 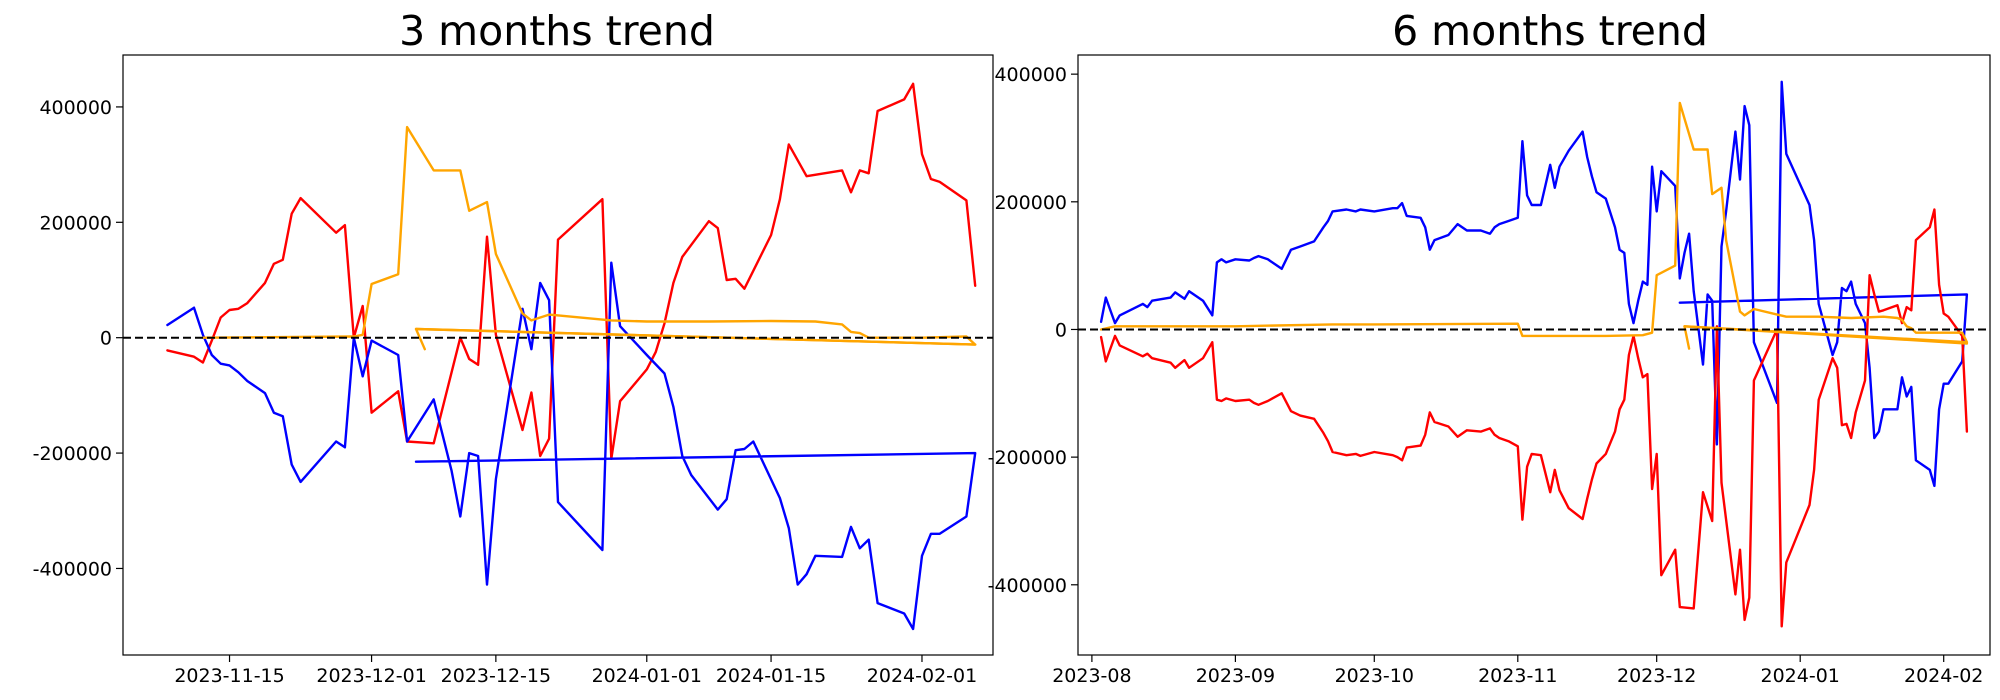 What do you see at coordinates (371, 676) in the screenshot?
I see `x-tick-label: 2023-12-01` at bounding box center [371, 676].